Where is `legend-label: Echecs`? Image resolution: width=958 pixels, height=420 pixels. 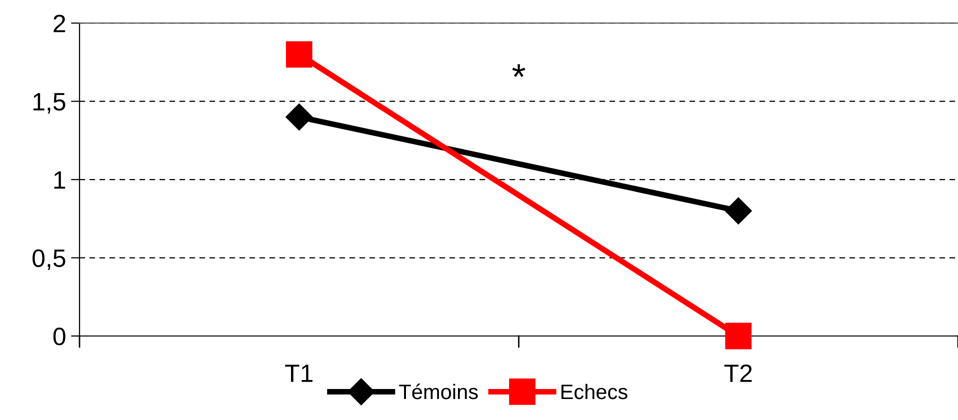 legend-label: Echecs is located at coordinates (594, 392).